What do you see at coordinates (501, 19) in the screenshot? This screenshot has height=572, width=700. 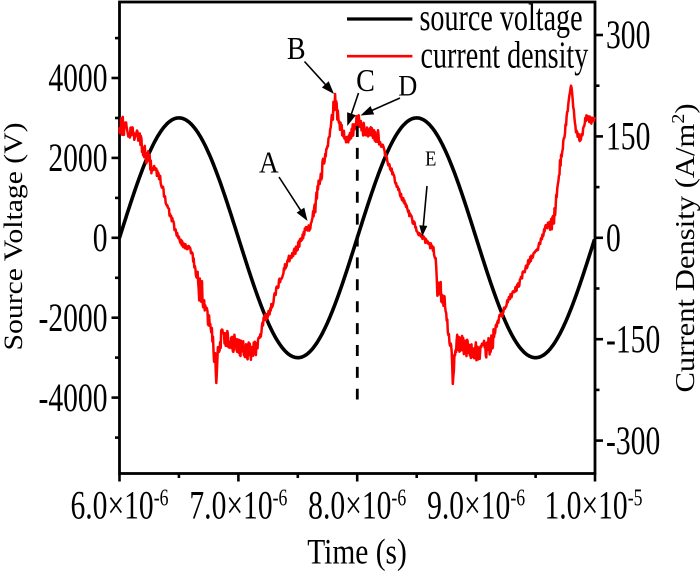 I see `svg-text: source voltage` at bounding box center [501, 19].